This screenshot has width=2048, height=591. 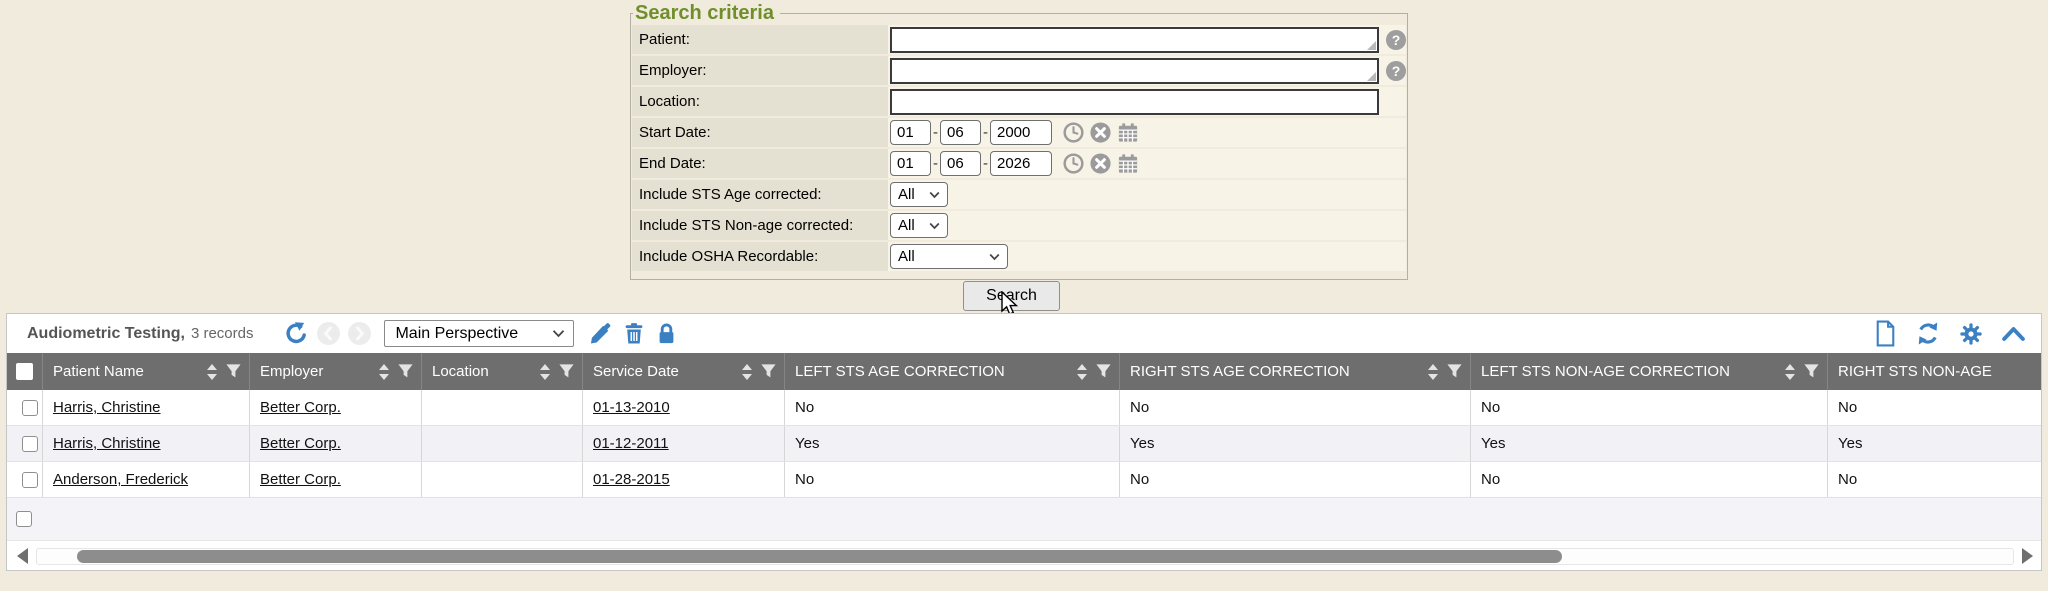 I want to click on column-header-left-sts-age: LEFT STS AGE CORRECTION, so click(x=951, y=371).